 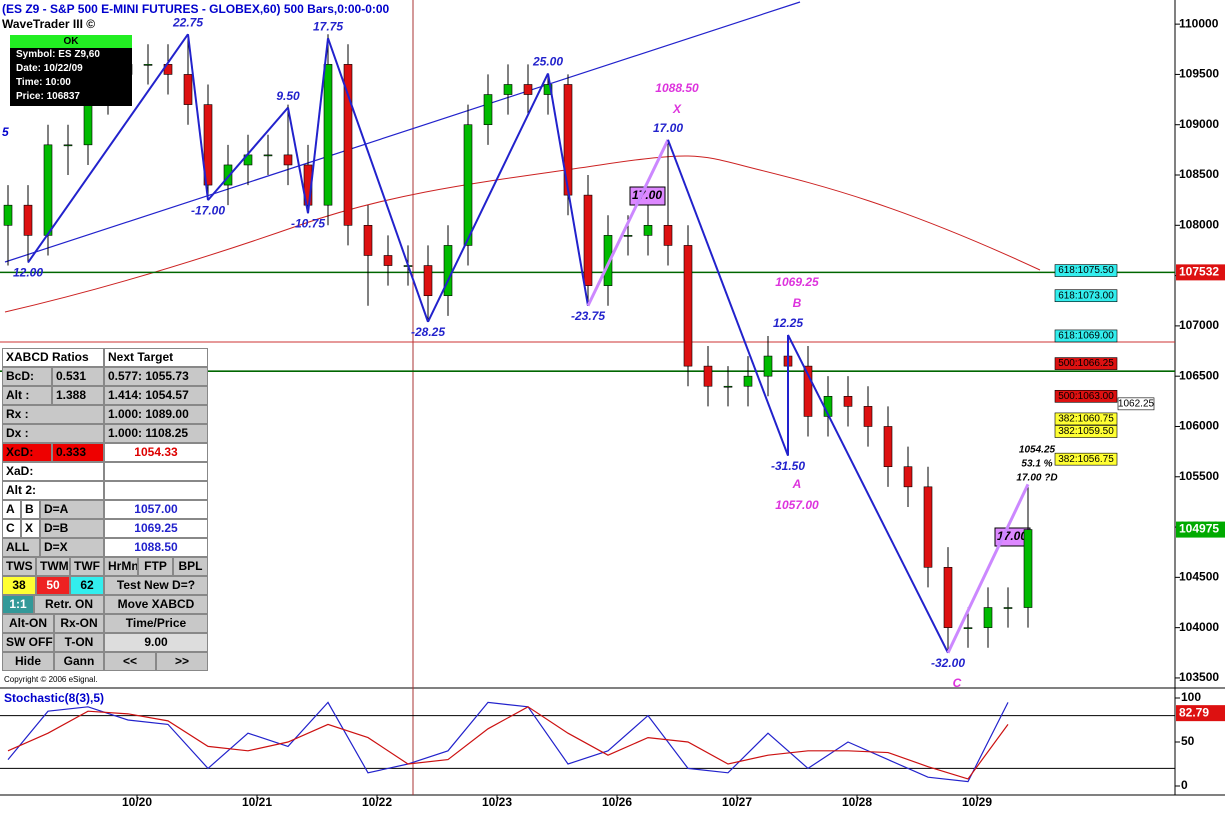 What do you see at coordinates (797, 505) in the screenshot?
I see `pattern-label: 1057.00` at bounding box center [797, 505].